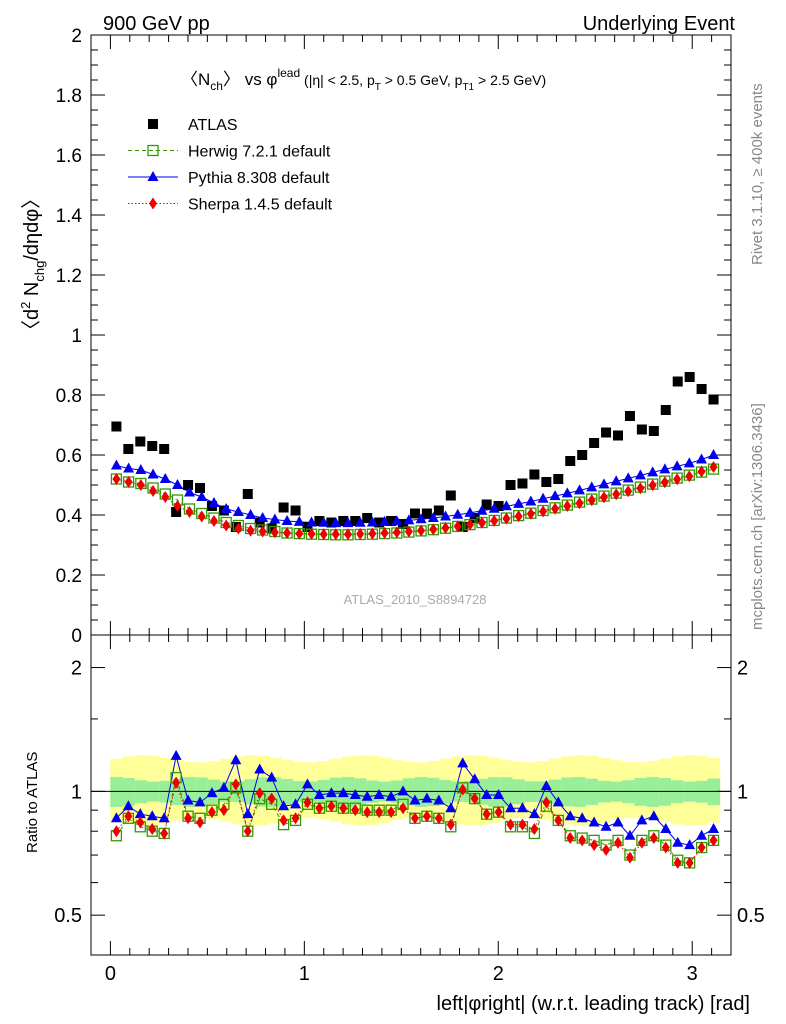 This screenshot has width=786, height=1024. I want to click on main-y-tick-label: 2, so click(76, 36).